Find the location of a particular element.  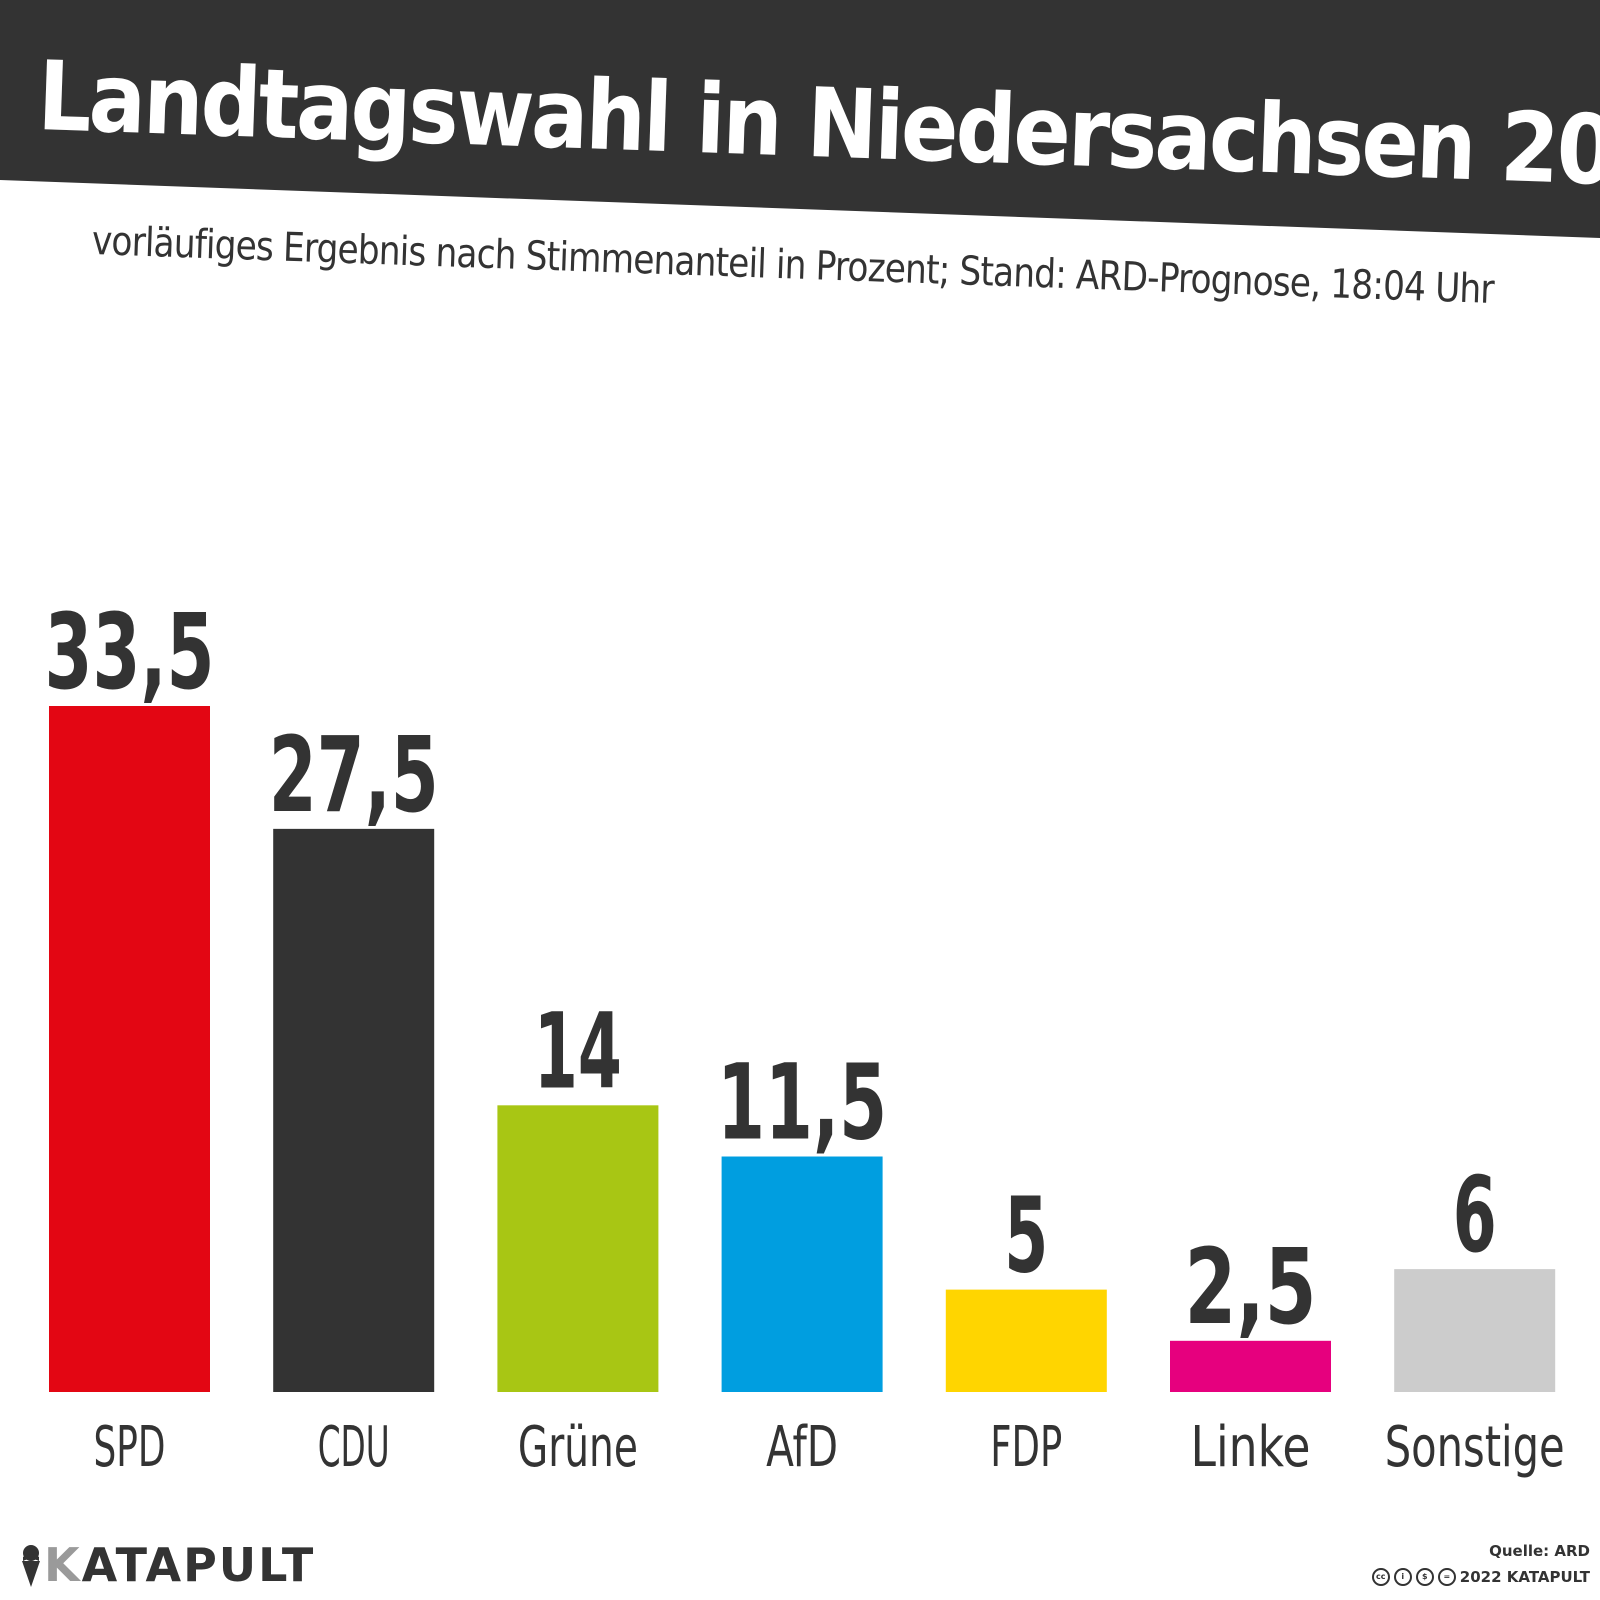

title-banner-shape is located at coordinates (800, 119).